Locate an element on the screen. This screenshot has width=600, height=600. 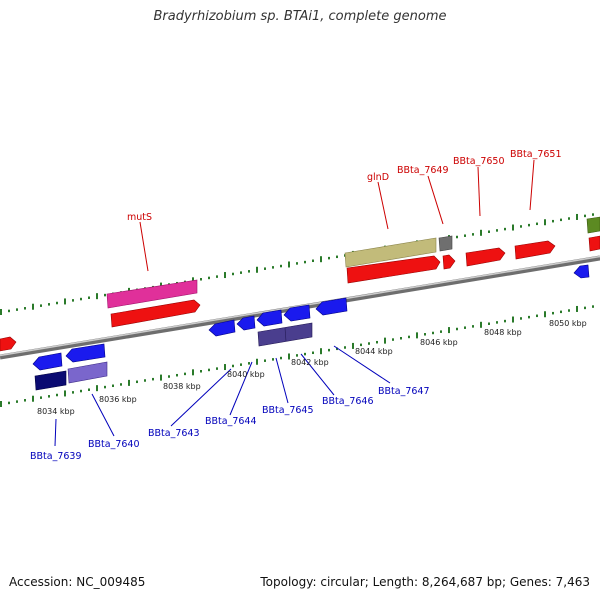
gene-blue-b is located at coordinates (222, 328).